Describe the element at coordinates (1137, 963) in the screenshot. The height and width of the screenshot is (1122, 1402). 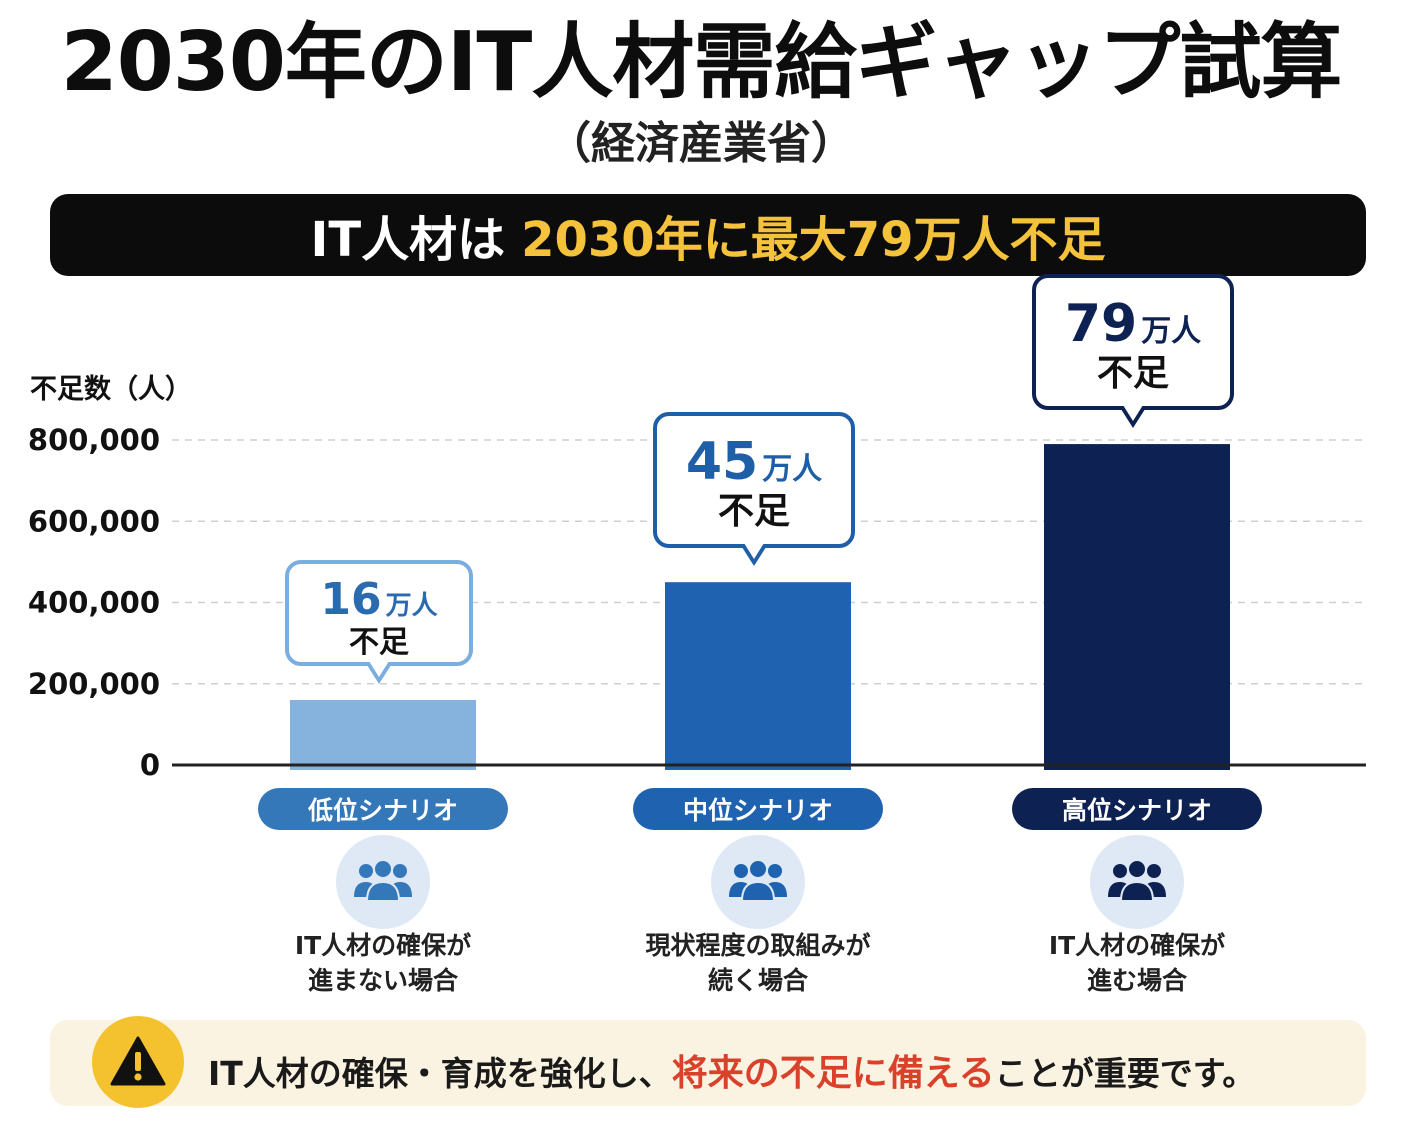
I see `scenario-description-3: IT人材の確保が 進む場合` at that location.